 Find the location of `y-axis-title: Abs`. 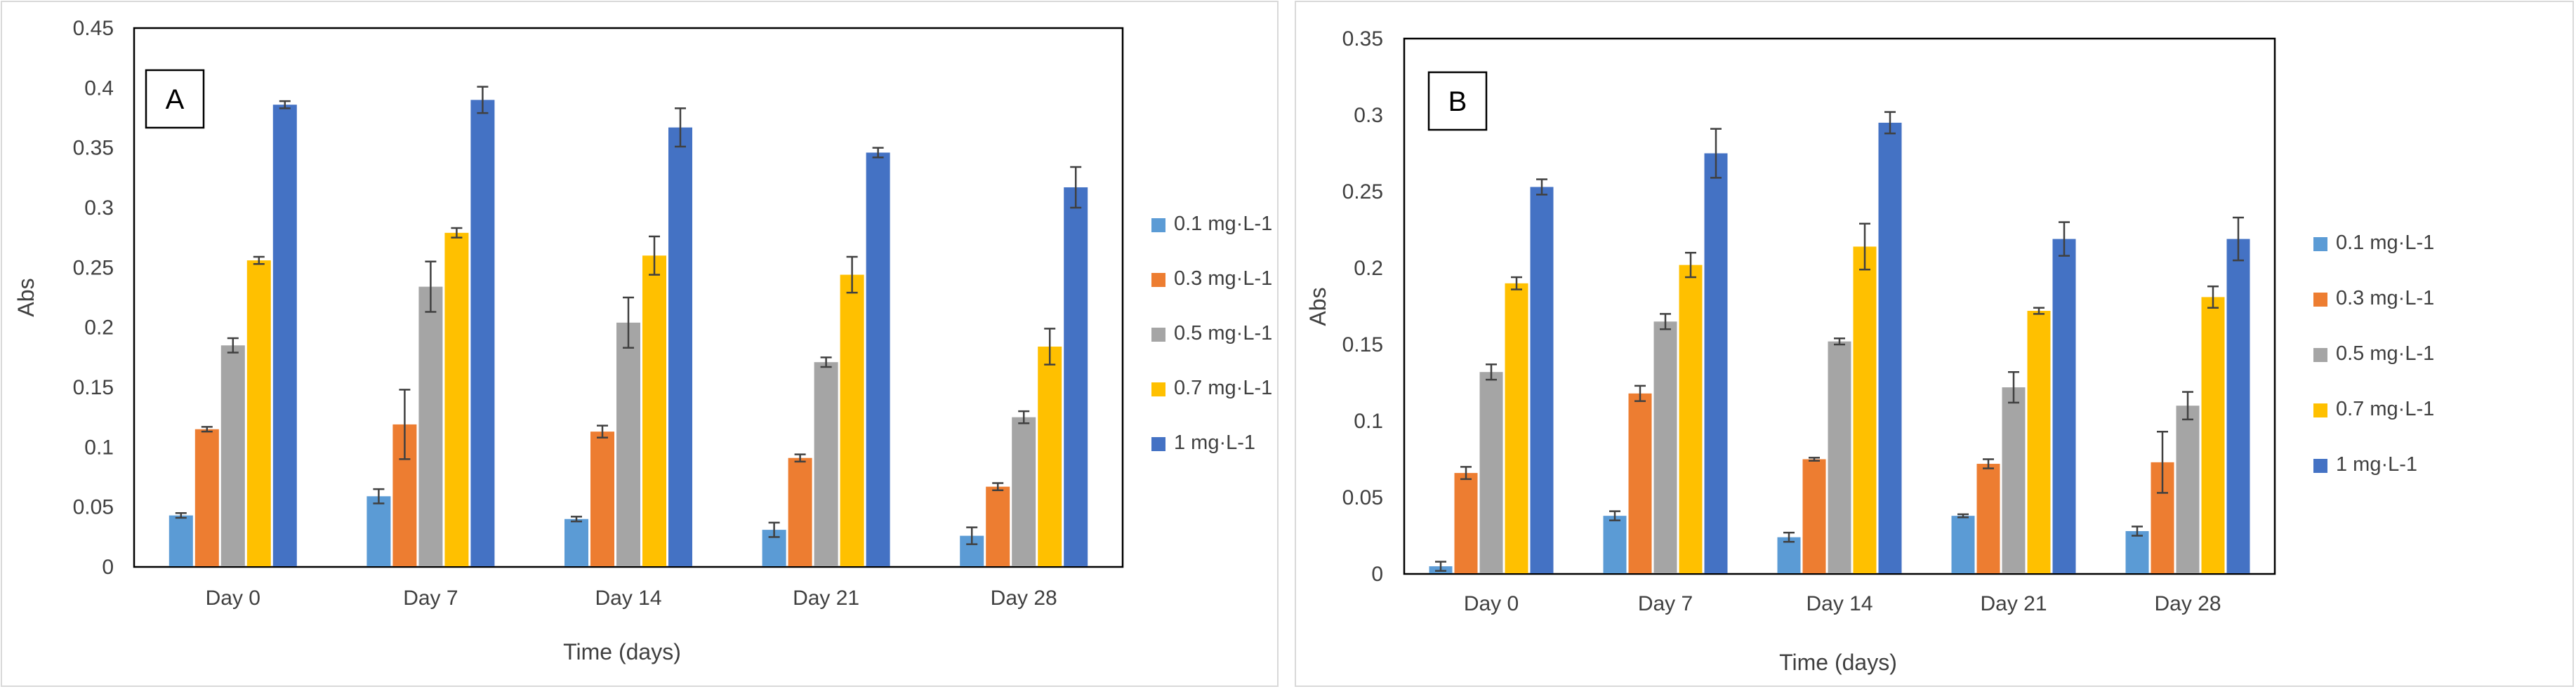

y-axis-title: Abs is located at coordinates (1317, 307).